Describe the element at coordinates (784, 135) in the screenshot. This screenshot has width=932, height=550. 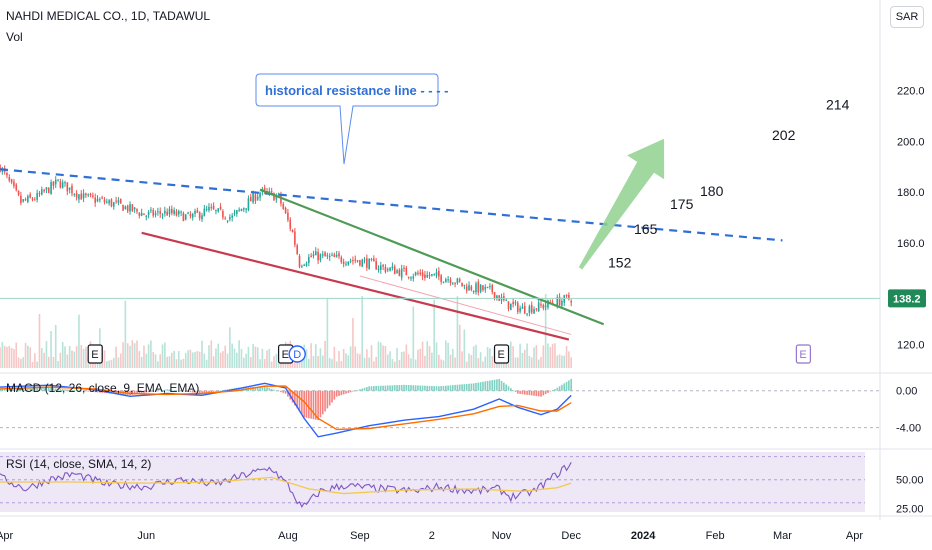
I see `target-label: 202` at that location.